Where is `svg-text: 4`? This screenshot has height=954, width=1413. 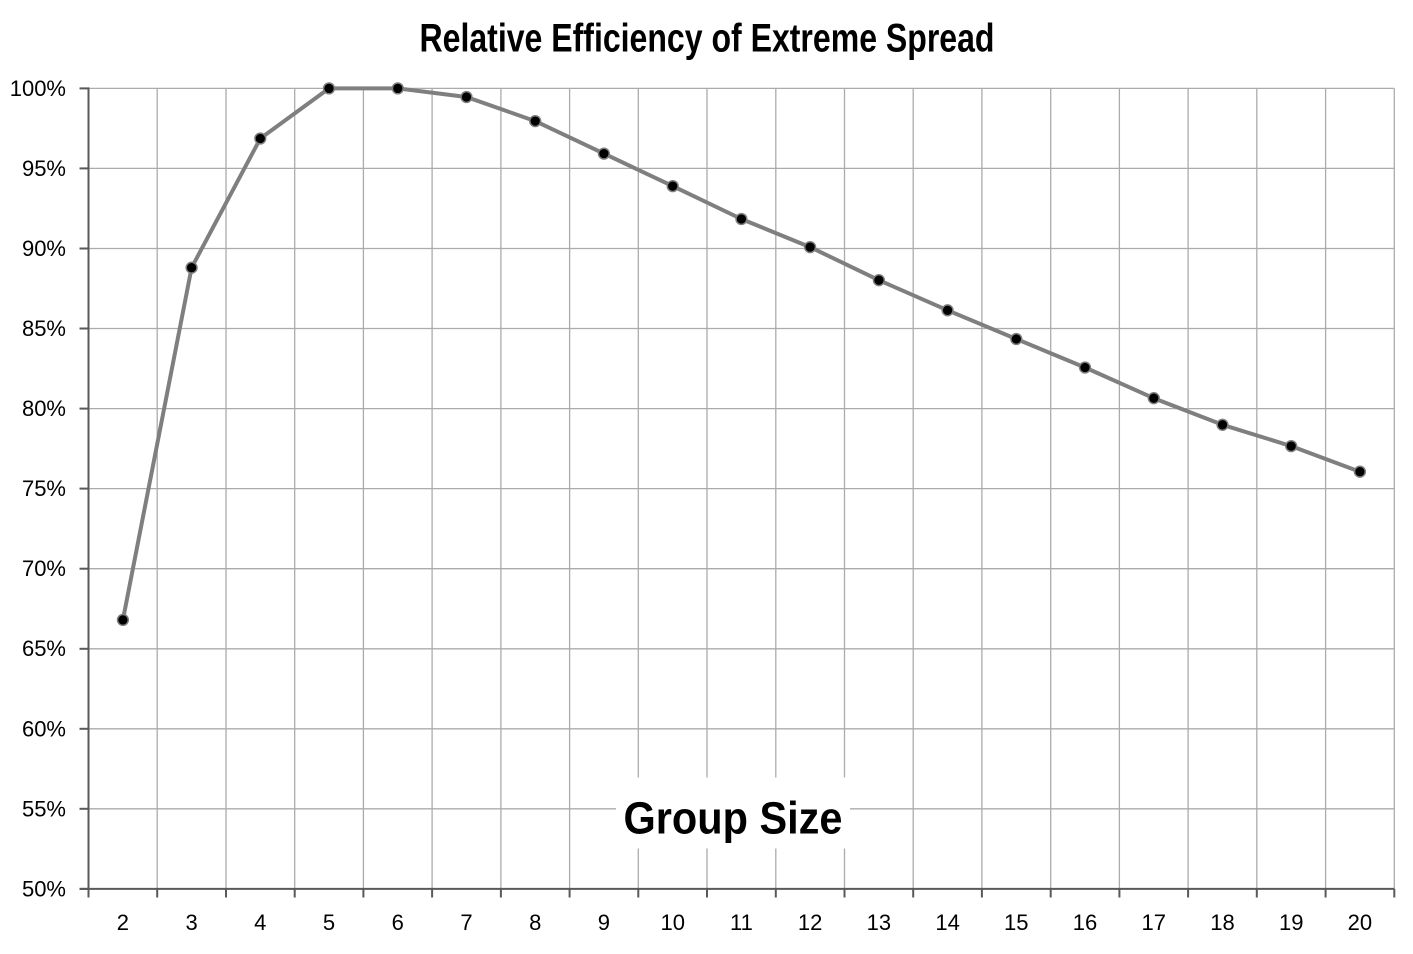 svg-text: 4 is located at coordinates (260, 922).